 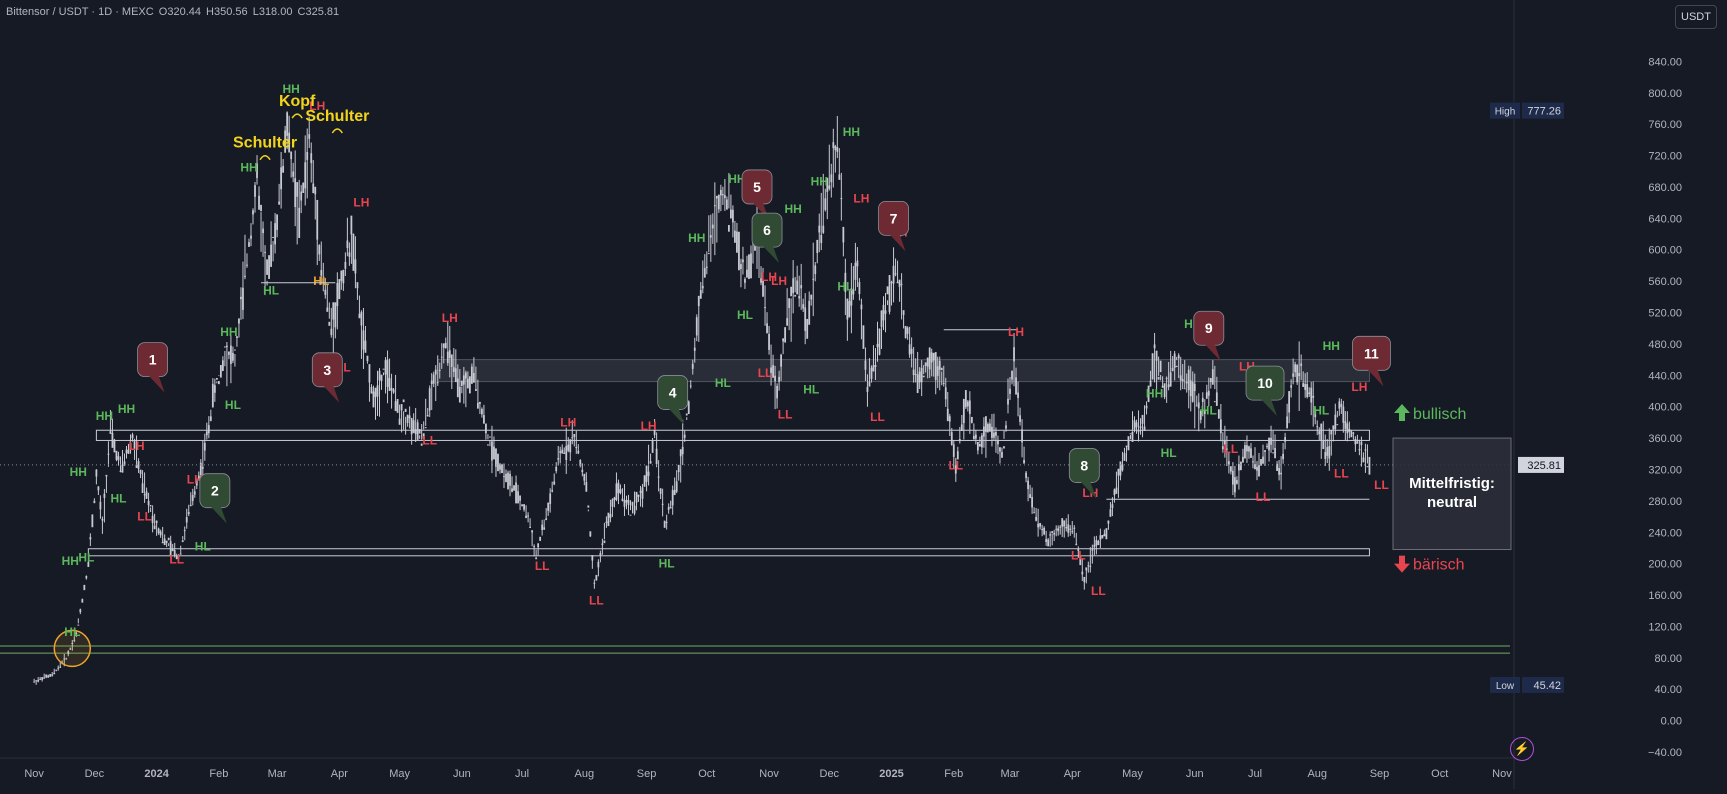 What do you see at coordinates (522, 774) in the screenshot?
I see `x-tick-label: Jul` at bounding box center [522, 774].